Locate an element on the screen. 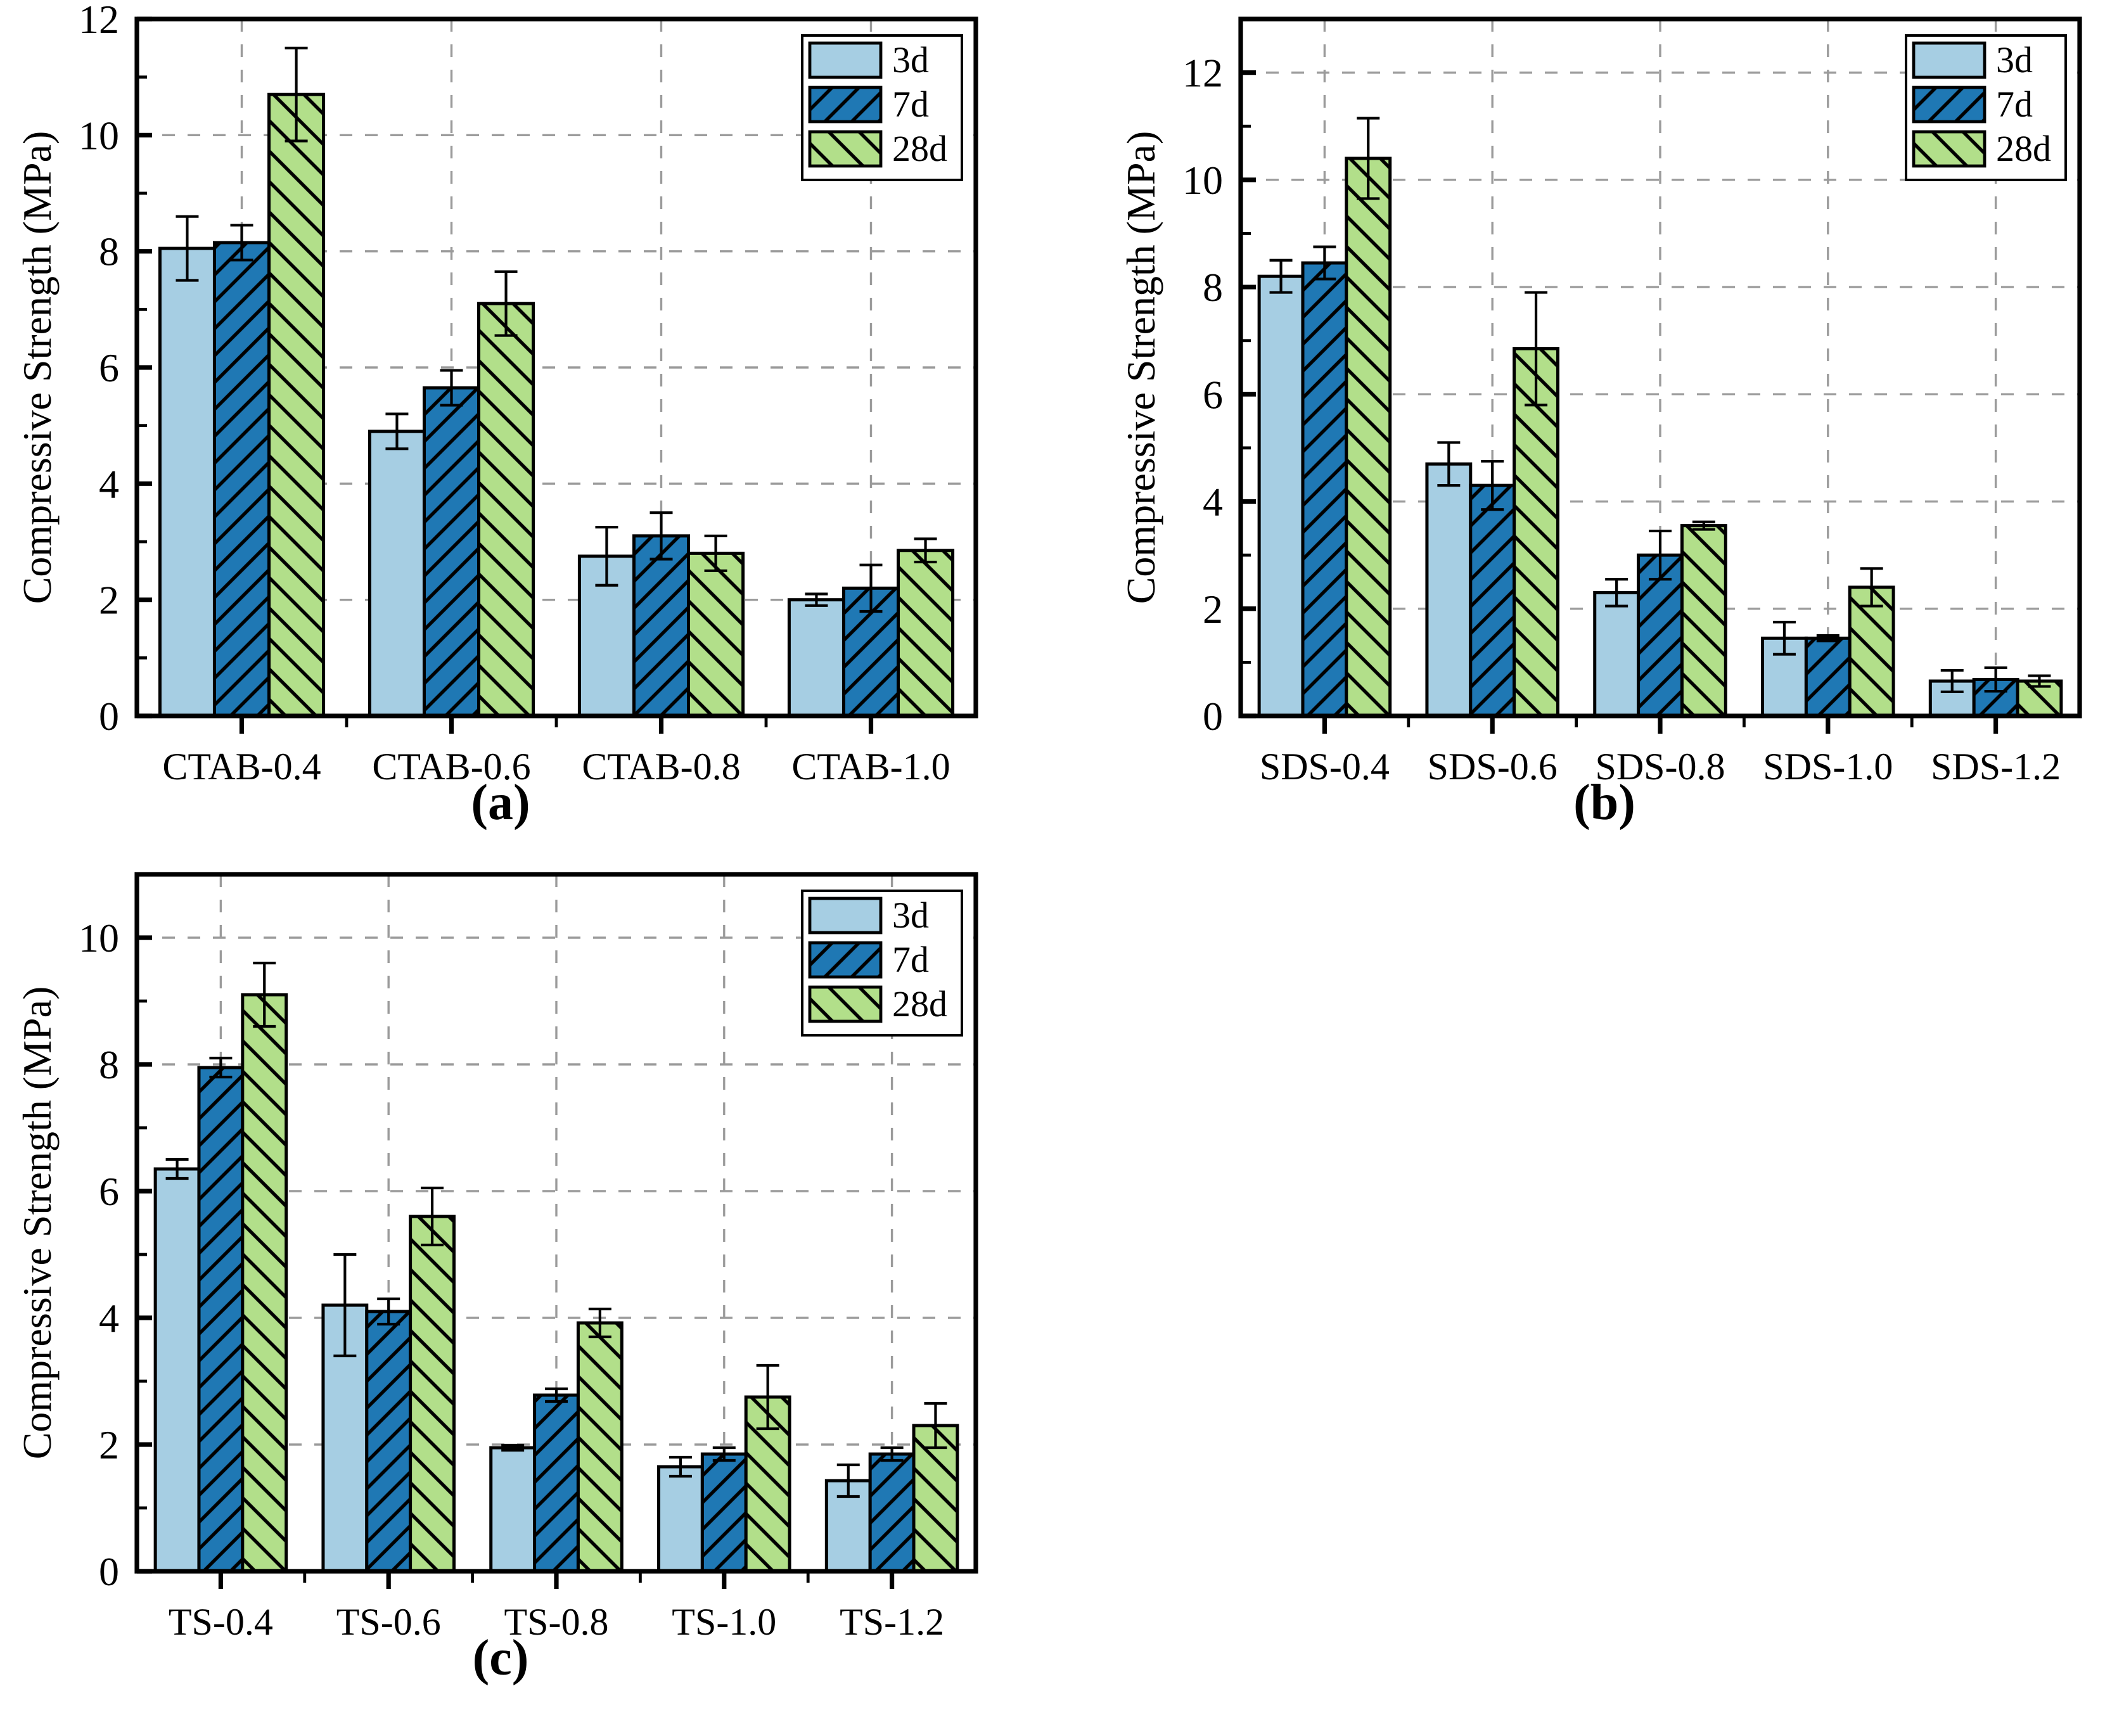  x-category-label: TS-1.2 is located at coordinates (892, 1622).